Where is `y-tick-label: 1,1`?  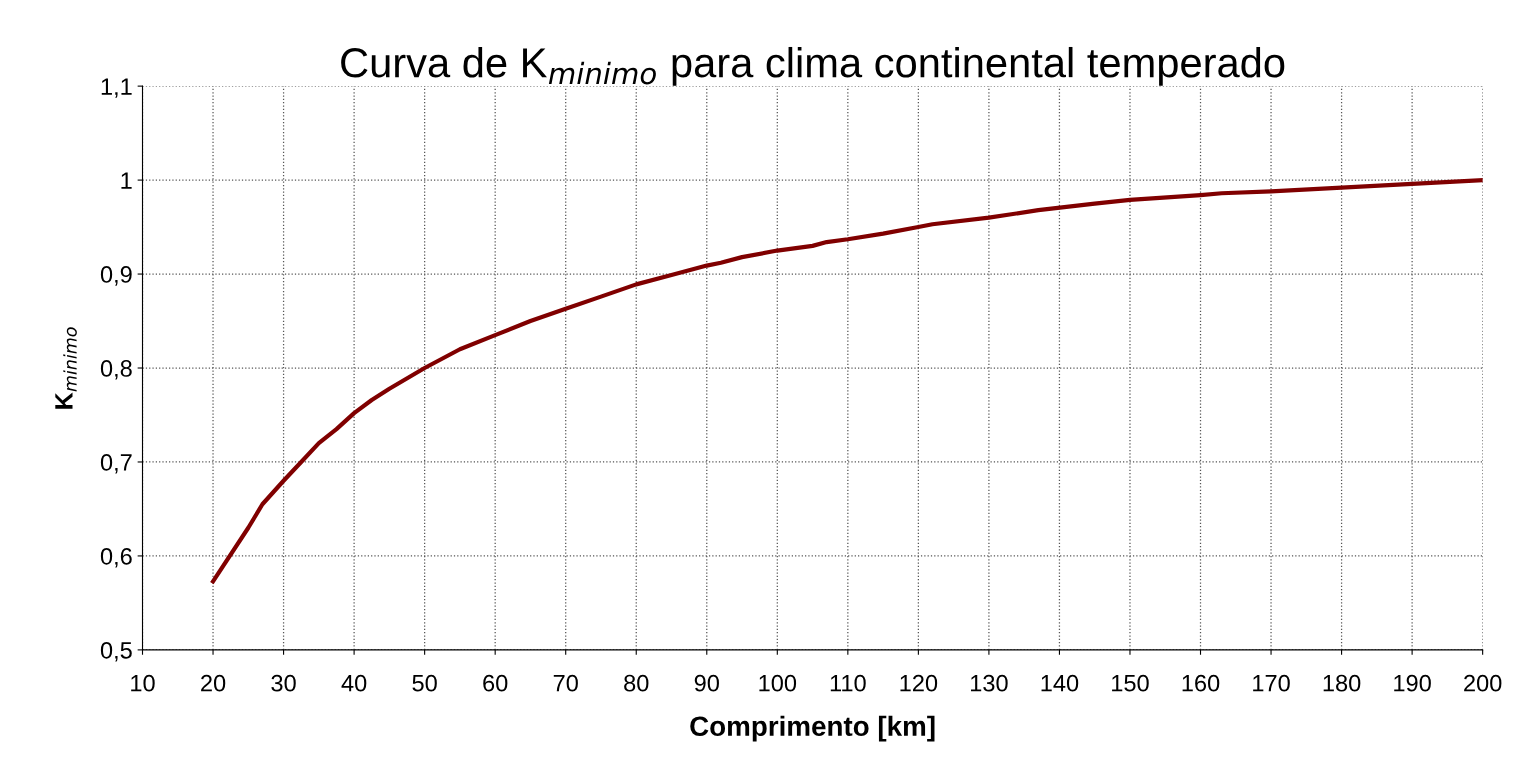
y-tick-label: 1,1 is located at coordinates (116, 88).